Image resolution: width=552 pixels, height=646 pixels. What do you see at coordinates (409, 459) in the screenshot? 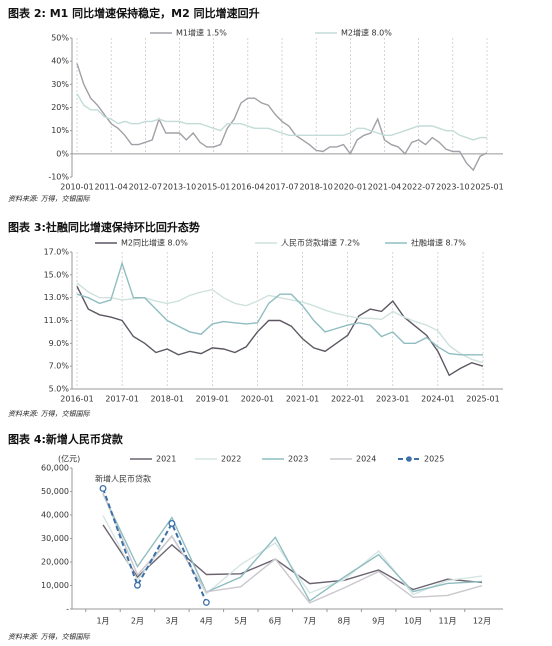
I see `legend-marker` at bounding box center [409, 459].